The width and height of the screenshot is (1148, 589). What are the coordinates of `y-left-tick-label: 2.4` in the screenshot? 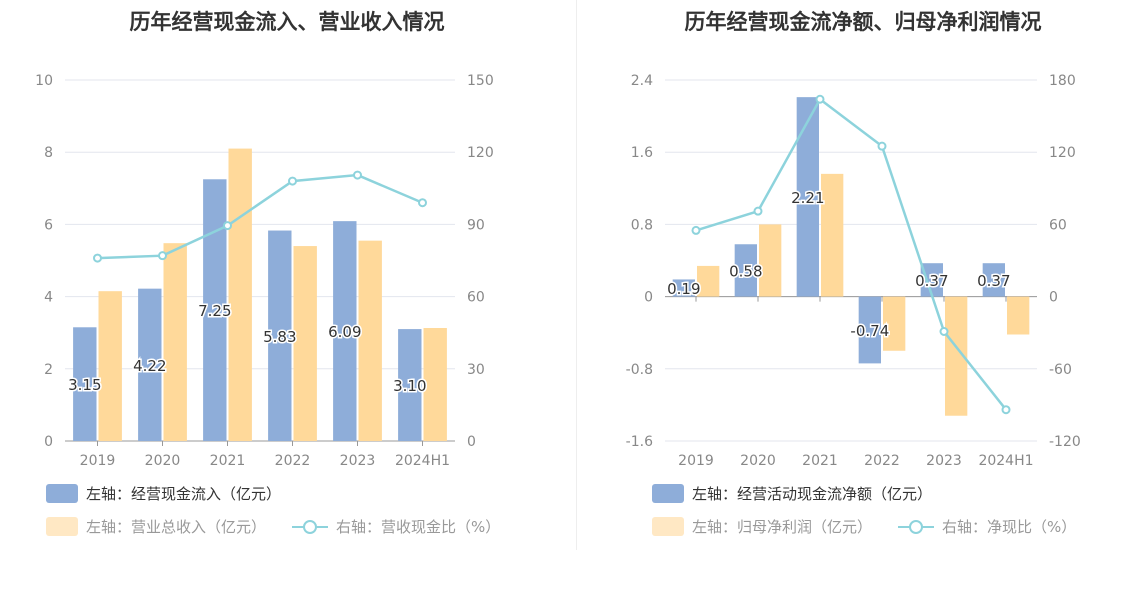 It's located at (642, 81).